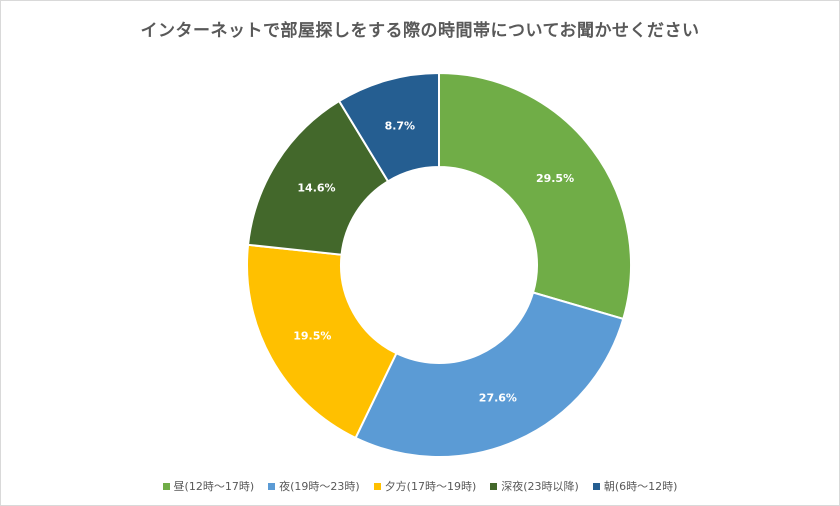  I want to click on data-label-0: 29.5%, so click(555, 178).